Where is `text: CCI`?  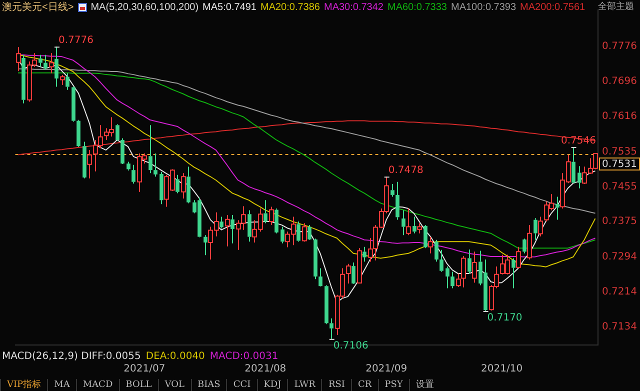 text: CCI is located at coordinates (241, 385).